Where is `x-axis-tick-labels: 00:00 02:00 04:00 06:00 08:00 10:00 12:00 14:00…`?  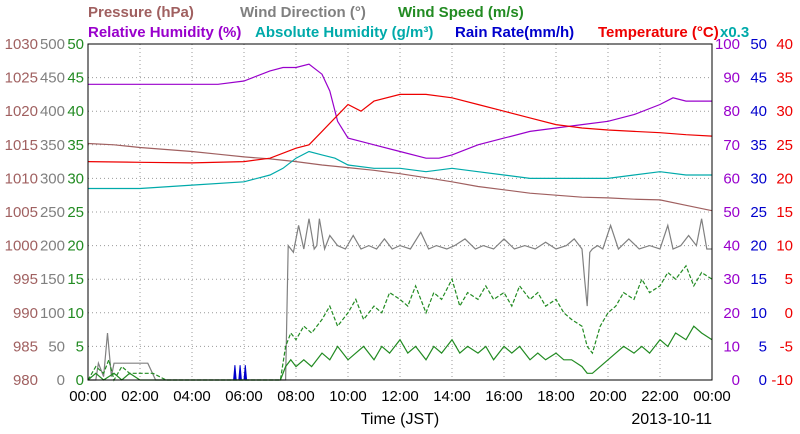 x-axis-tick-labels: 00:00 02:00 04:00 06:00 08:00 10:00 12:00 14:00… is located at coordinates (400, 396).